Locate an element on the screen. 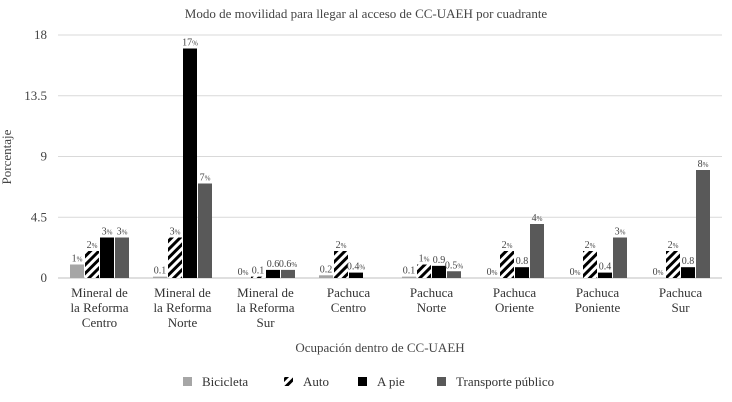 This screenshot has width=732, height=402. x-category-label: Poniente is located at coordinates (598, 307).